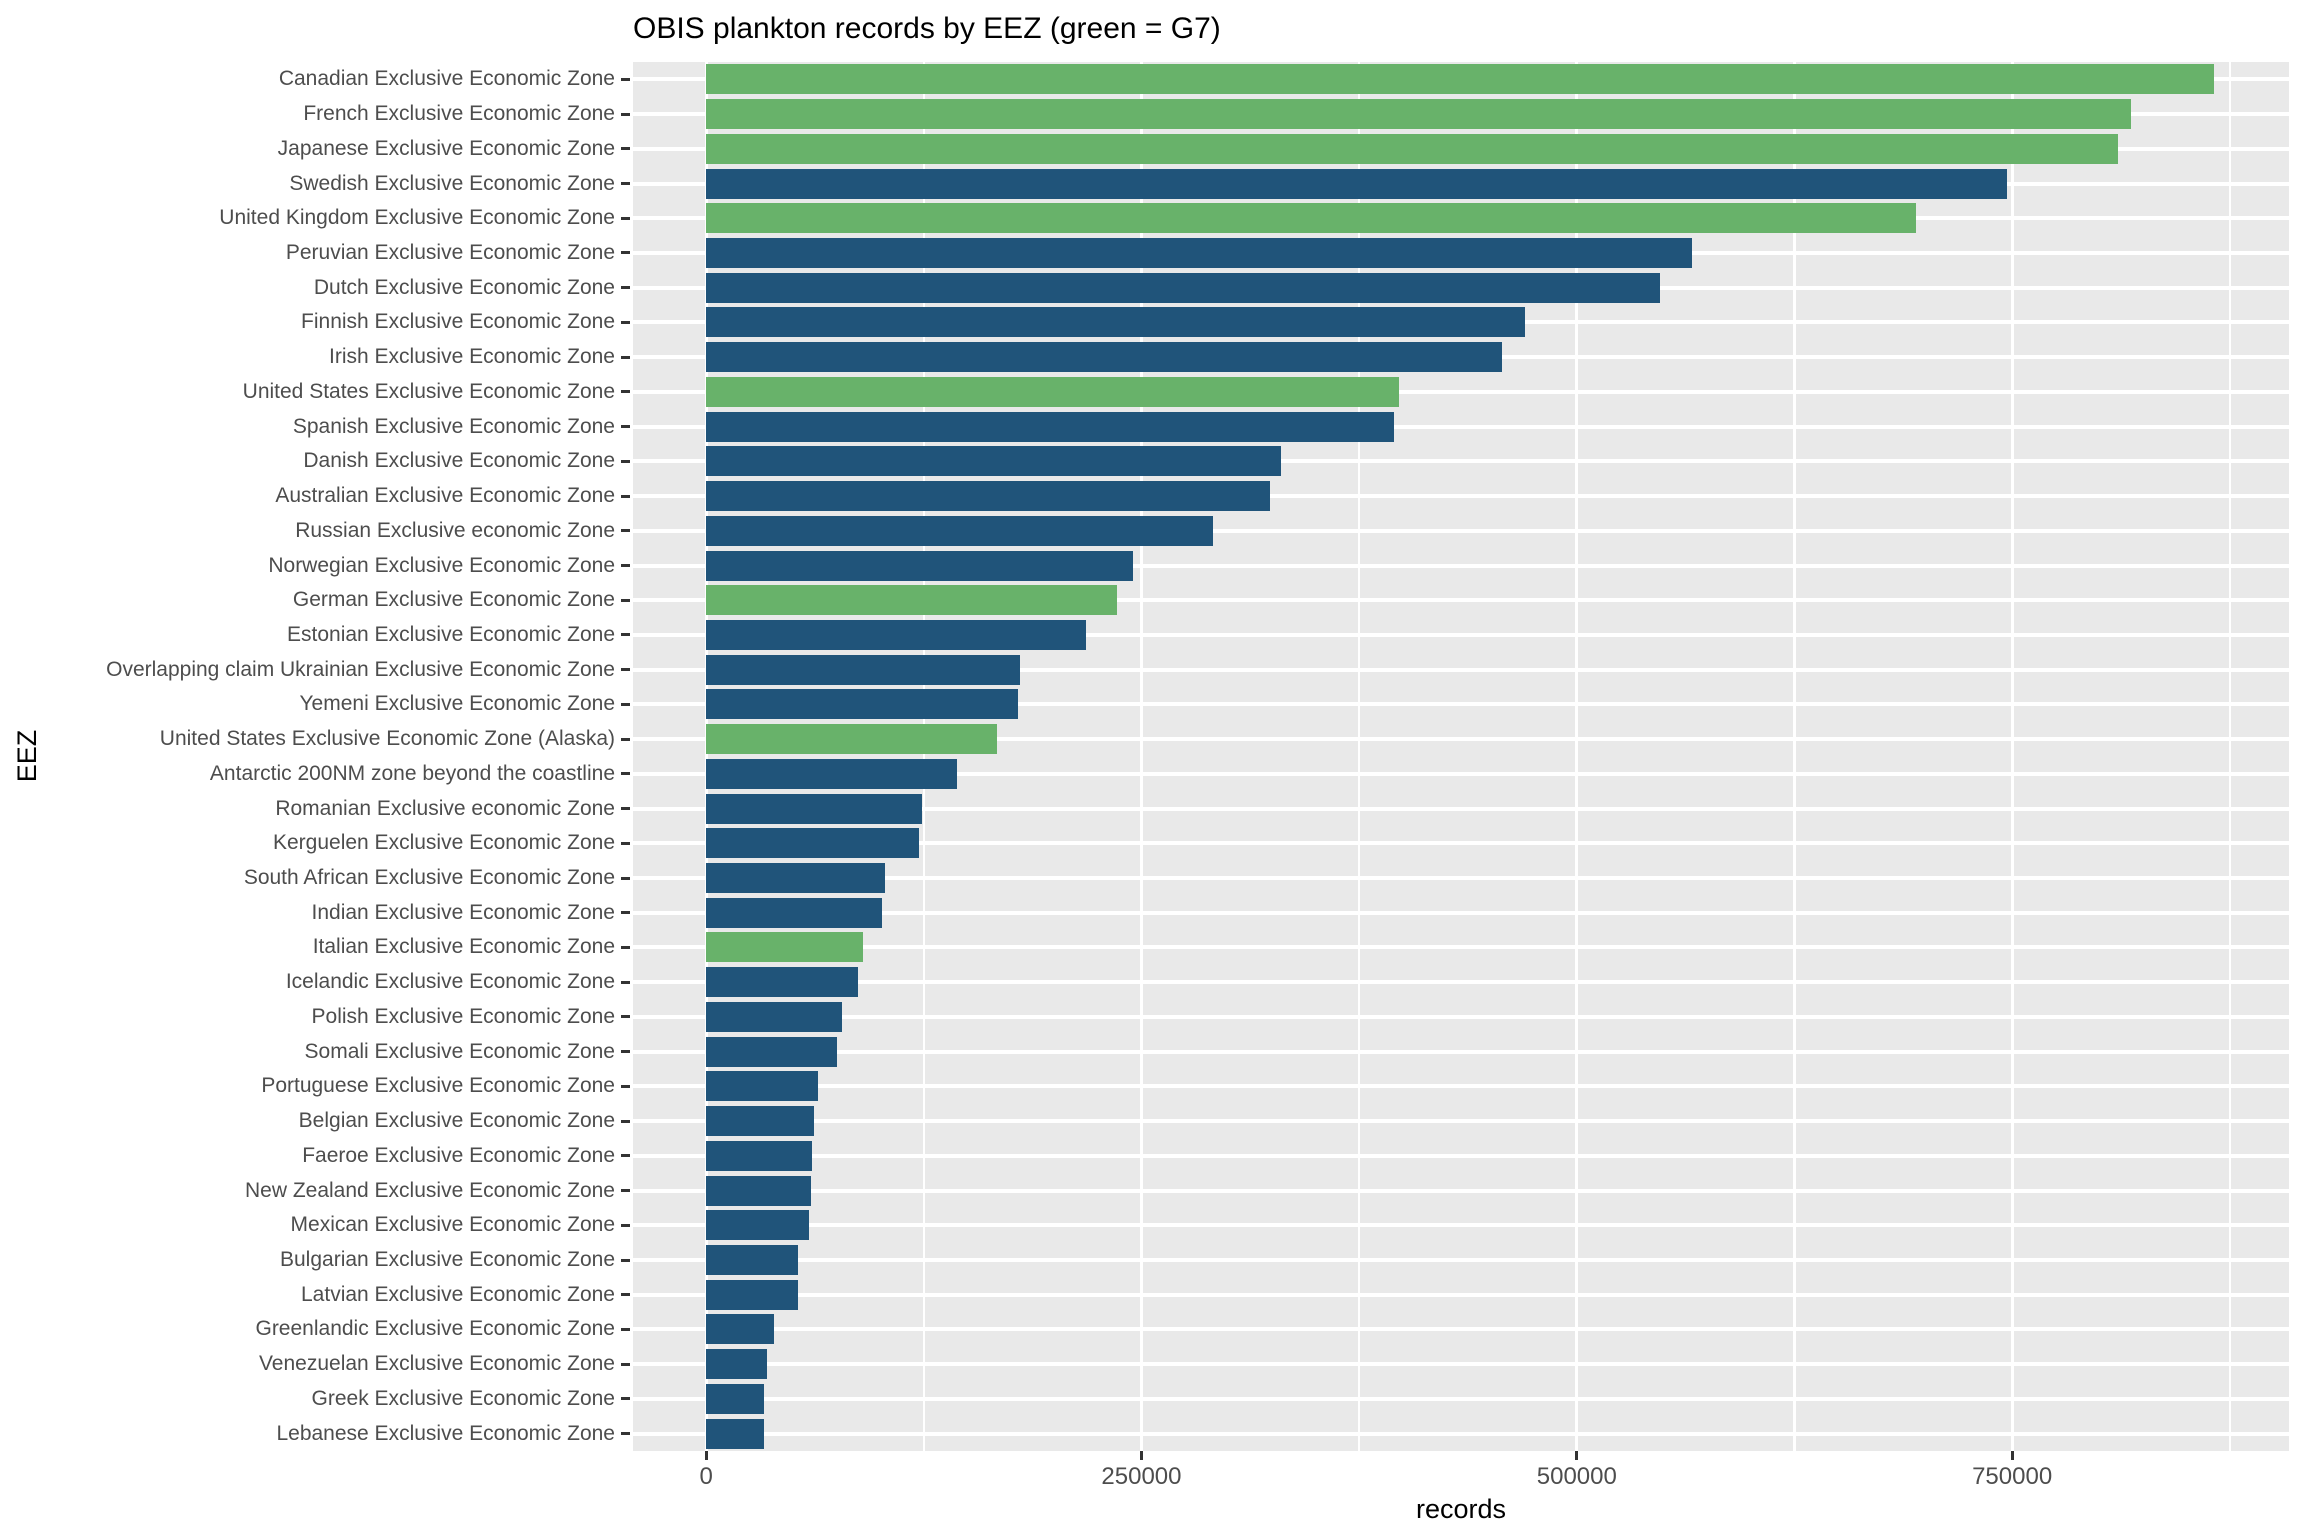 The image size is (2304, 1536). Describe the element at coordinates (455, 530) in the screenshot. I see `y-axis-label: Russian Exclusive economic Zone` at that location.